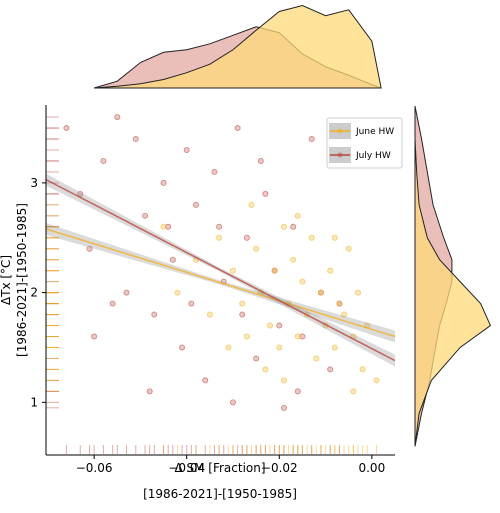  Describe the element at coordinates (374, 132) in the screenshot. I see `legend-label: June HW` at that location.